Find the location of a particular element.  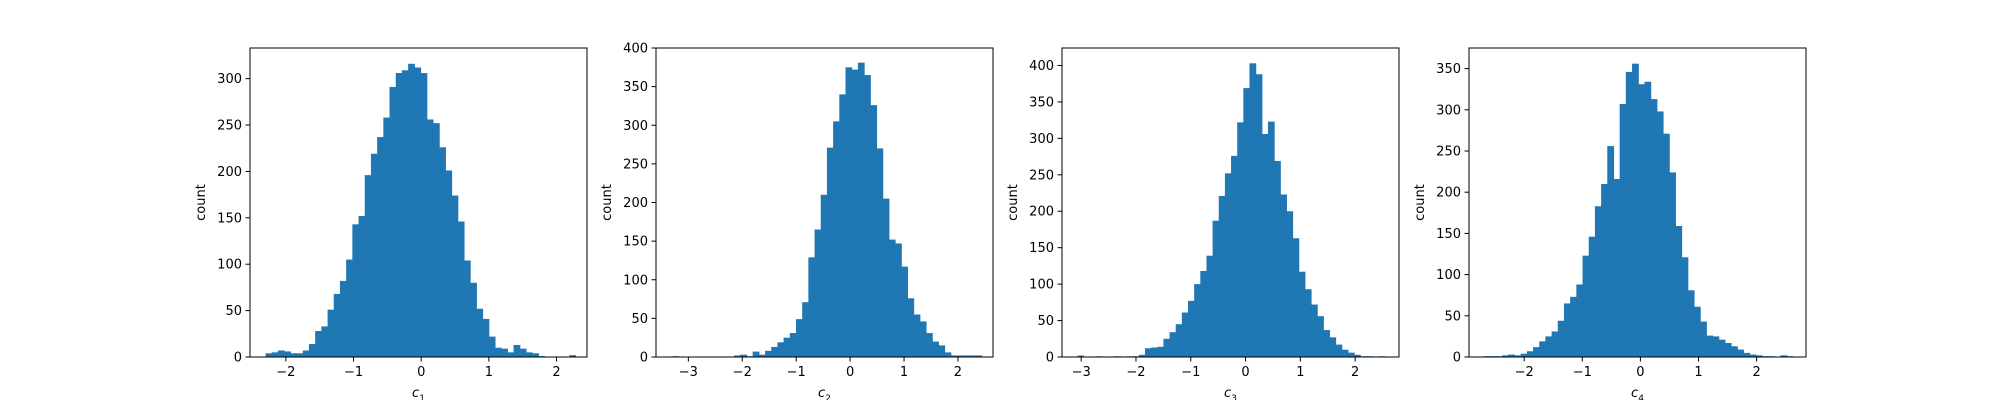

x-axis-label-subscript: 3 is located at coordinates (1234, 397).